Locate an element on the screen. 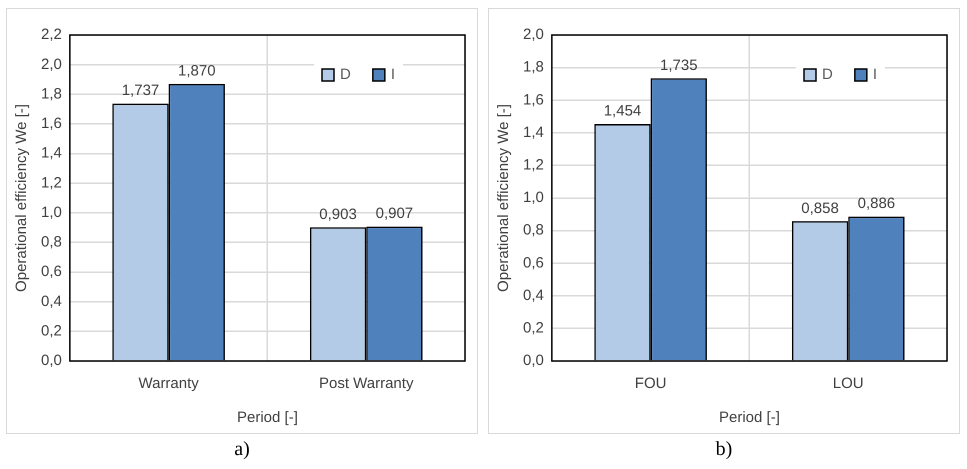 Image resolution: width=967 pixels, height=469 pixels. x-tick-label: Post Warranty is located at coordinates (366, 383).